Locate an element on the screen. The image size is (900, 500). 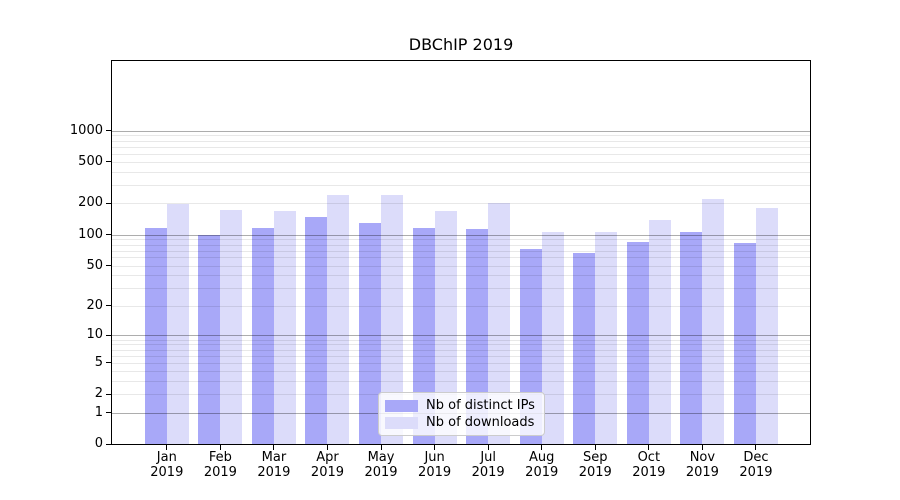
y-tick-label-2: 2 is located at coordinates (98, 394).